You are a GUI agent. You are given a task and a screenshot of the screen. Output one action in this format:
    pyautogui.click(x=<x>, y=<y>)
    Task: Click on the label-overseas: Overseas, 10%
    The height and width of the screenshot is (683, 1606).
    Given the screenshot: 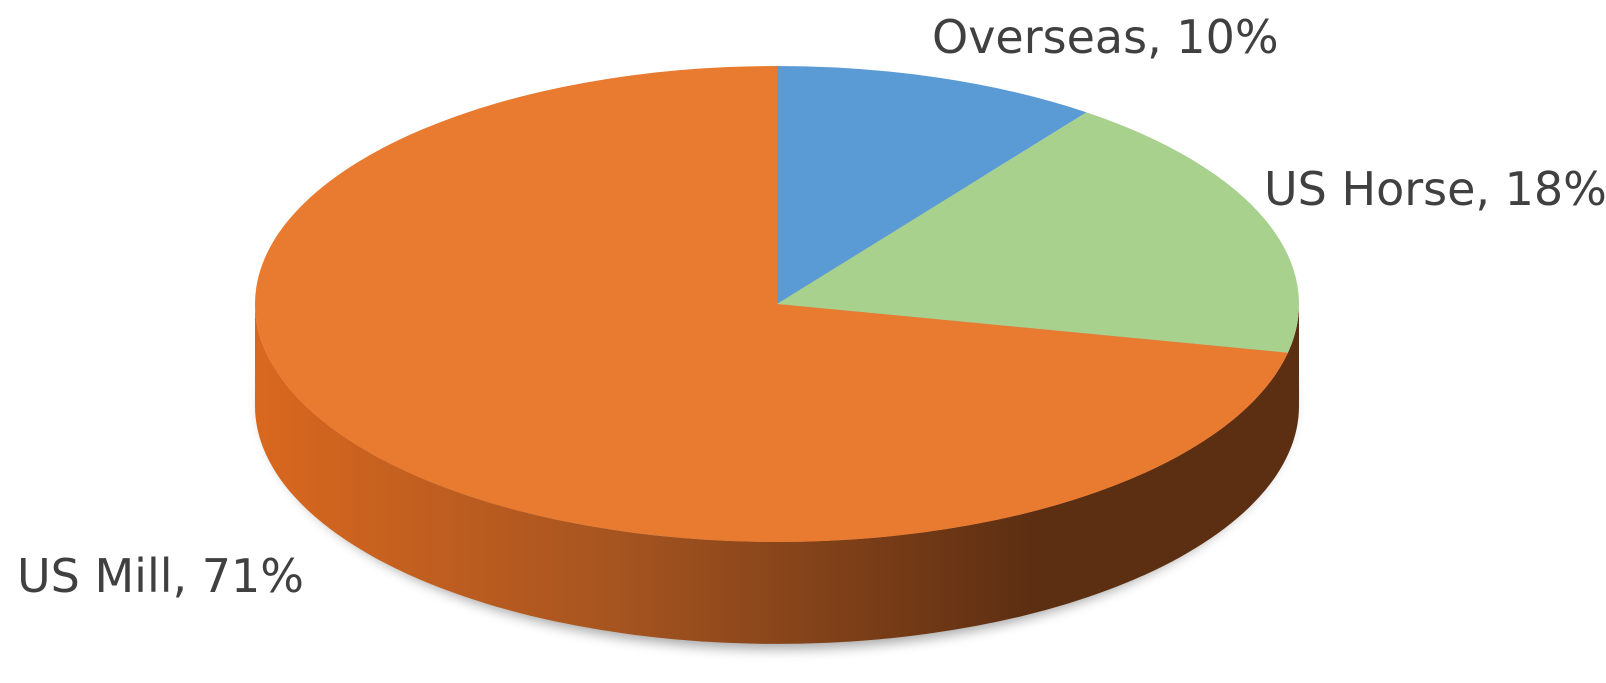 What is the action you would take?
    pyautogui.click(x=1105, y=37)
    